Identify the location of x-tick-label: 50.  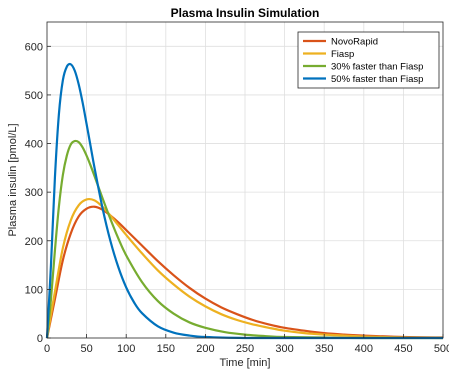
(86, 349).